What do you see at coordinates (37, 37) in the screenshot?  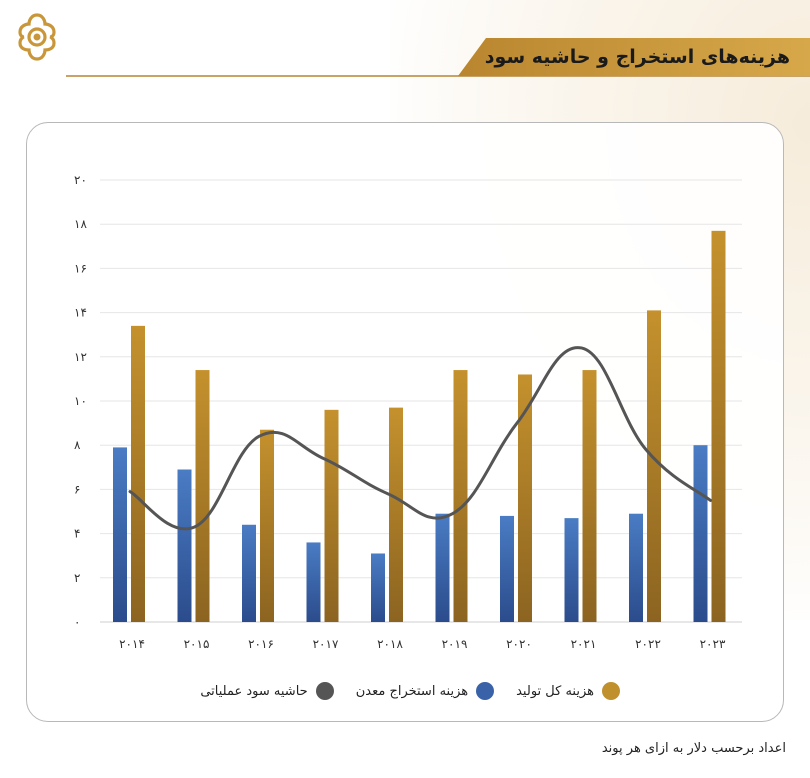 I see `brand-logo` at bounding box center [37, 37].